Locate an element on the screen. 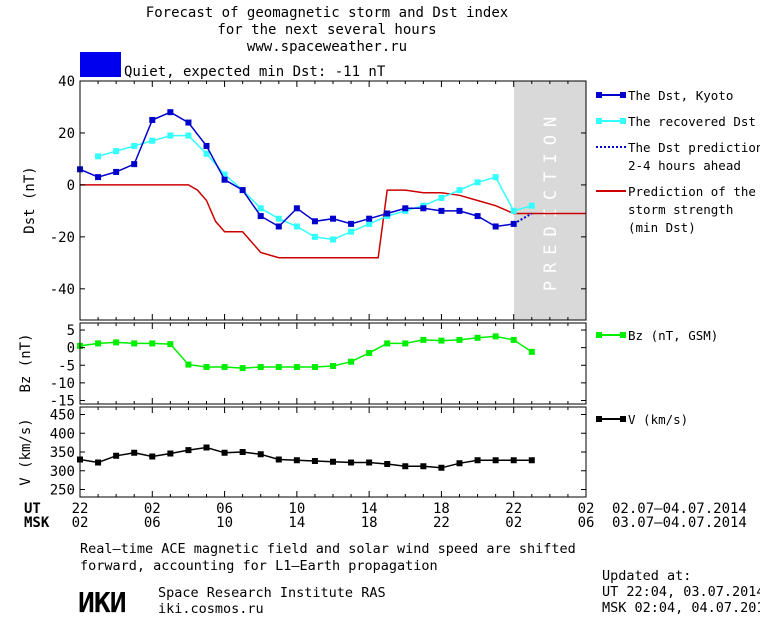  bz-y-axis-label: Bz (nT) is located at coordinates (26, 362).